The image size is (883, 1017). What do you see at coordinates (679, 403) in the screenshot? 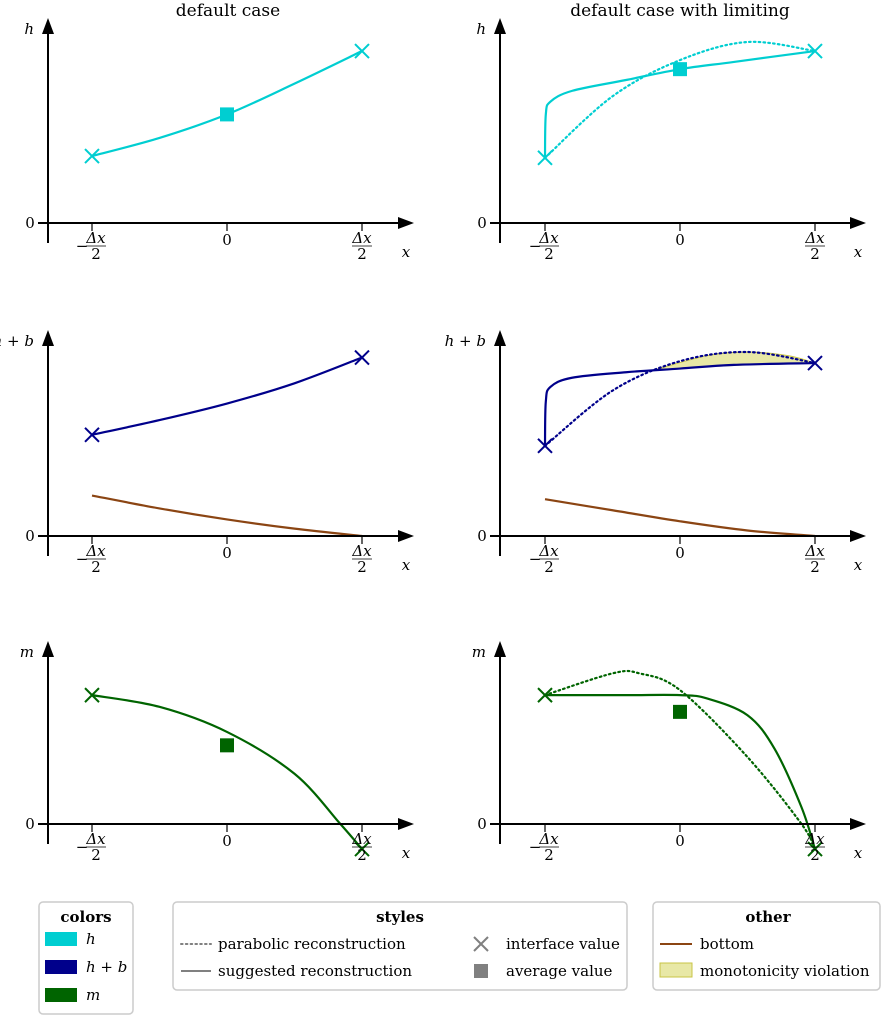
I see `suggested-reconstruction-hb` at bounding box center [679, 403].